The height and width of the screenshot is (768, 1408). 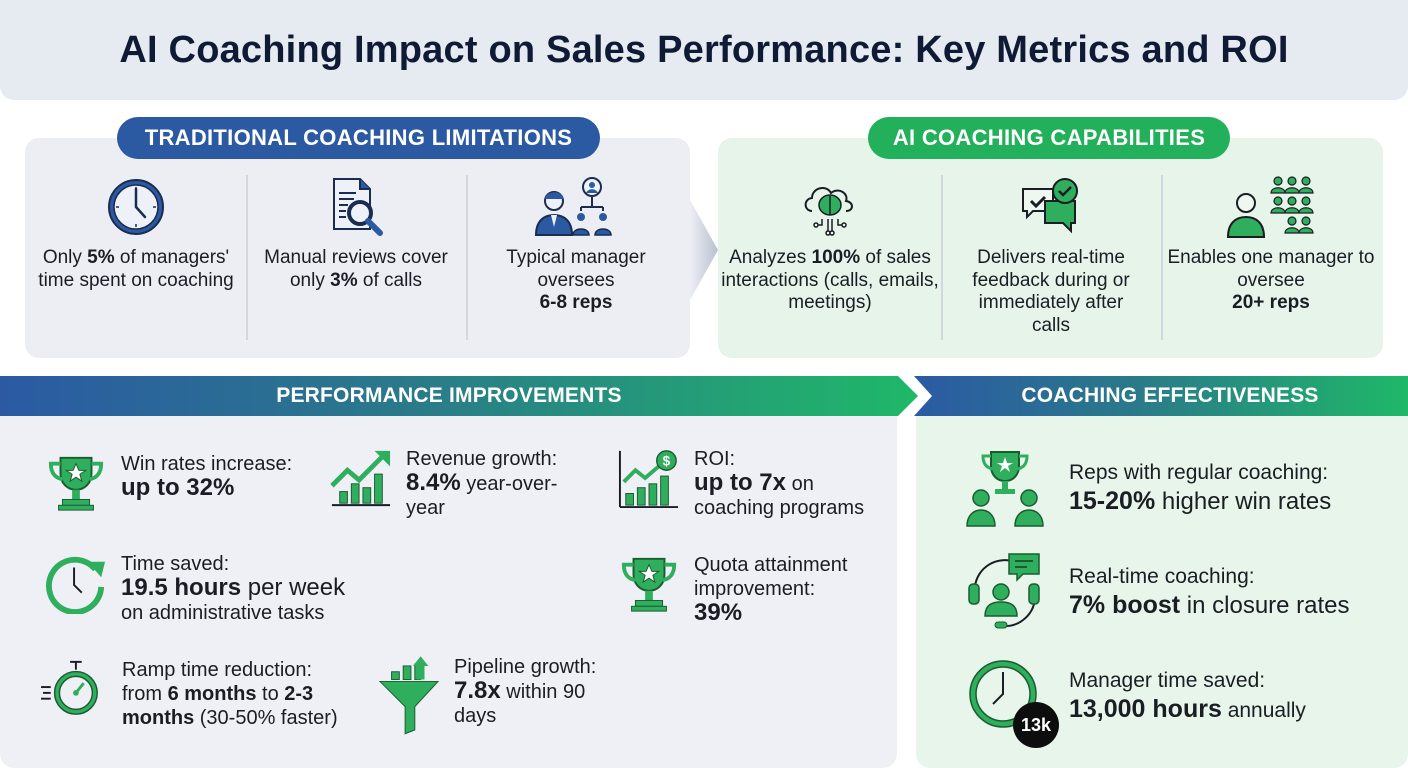 I want to click on metric-text: ROI: up to 7x on coaching programs, so click(x=779, y=483).